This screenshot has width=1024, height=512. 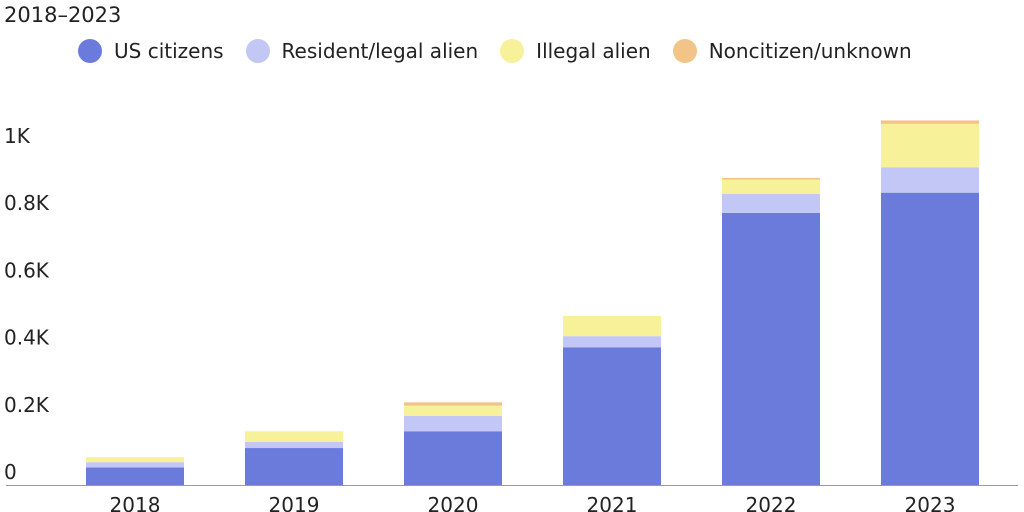 What do you see at coordinates (453, 502) in the screenshot?
I see `x-tick-label: 2020` at bounding box center [453, 502].